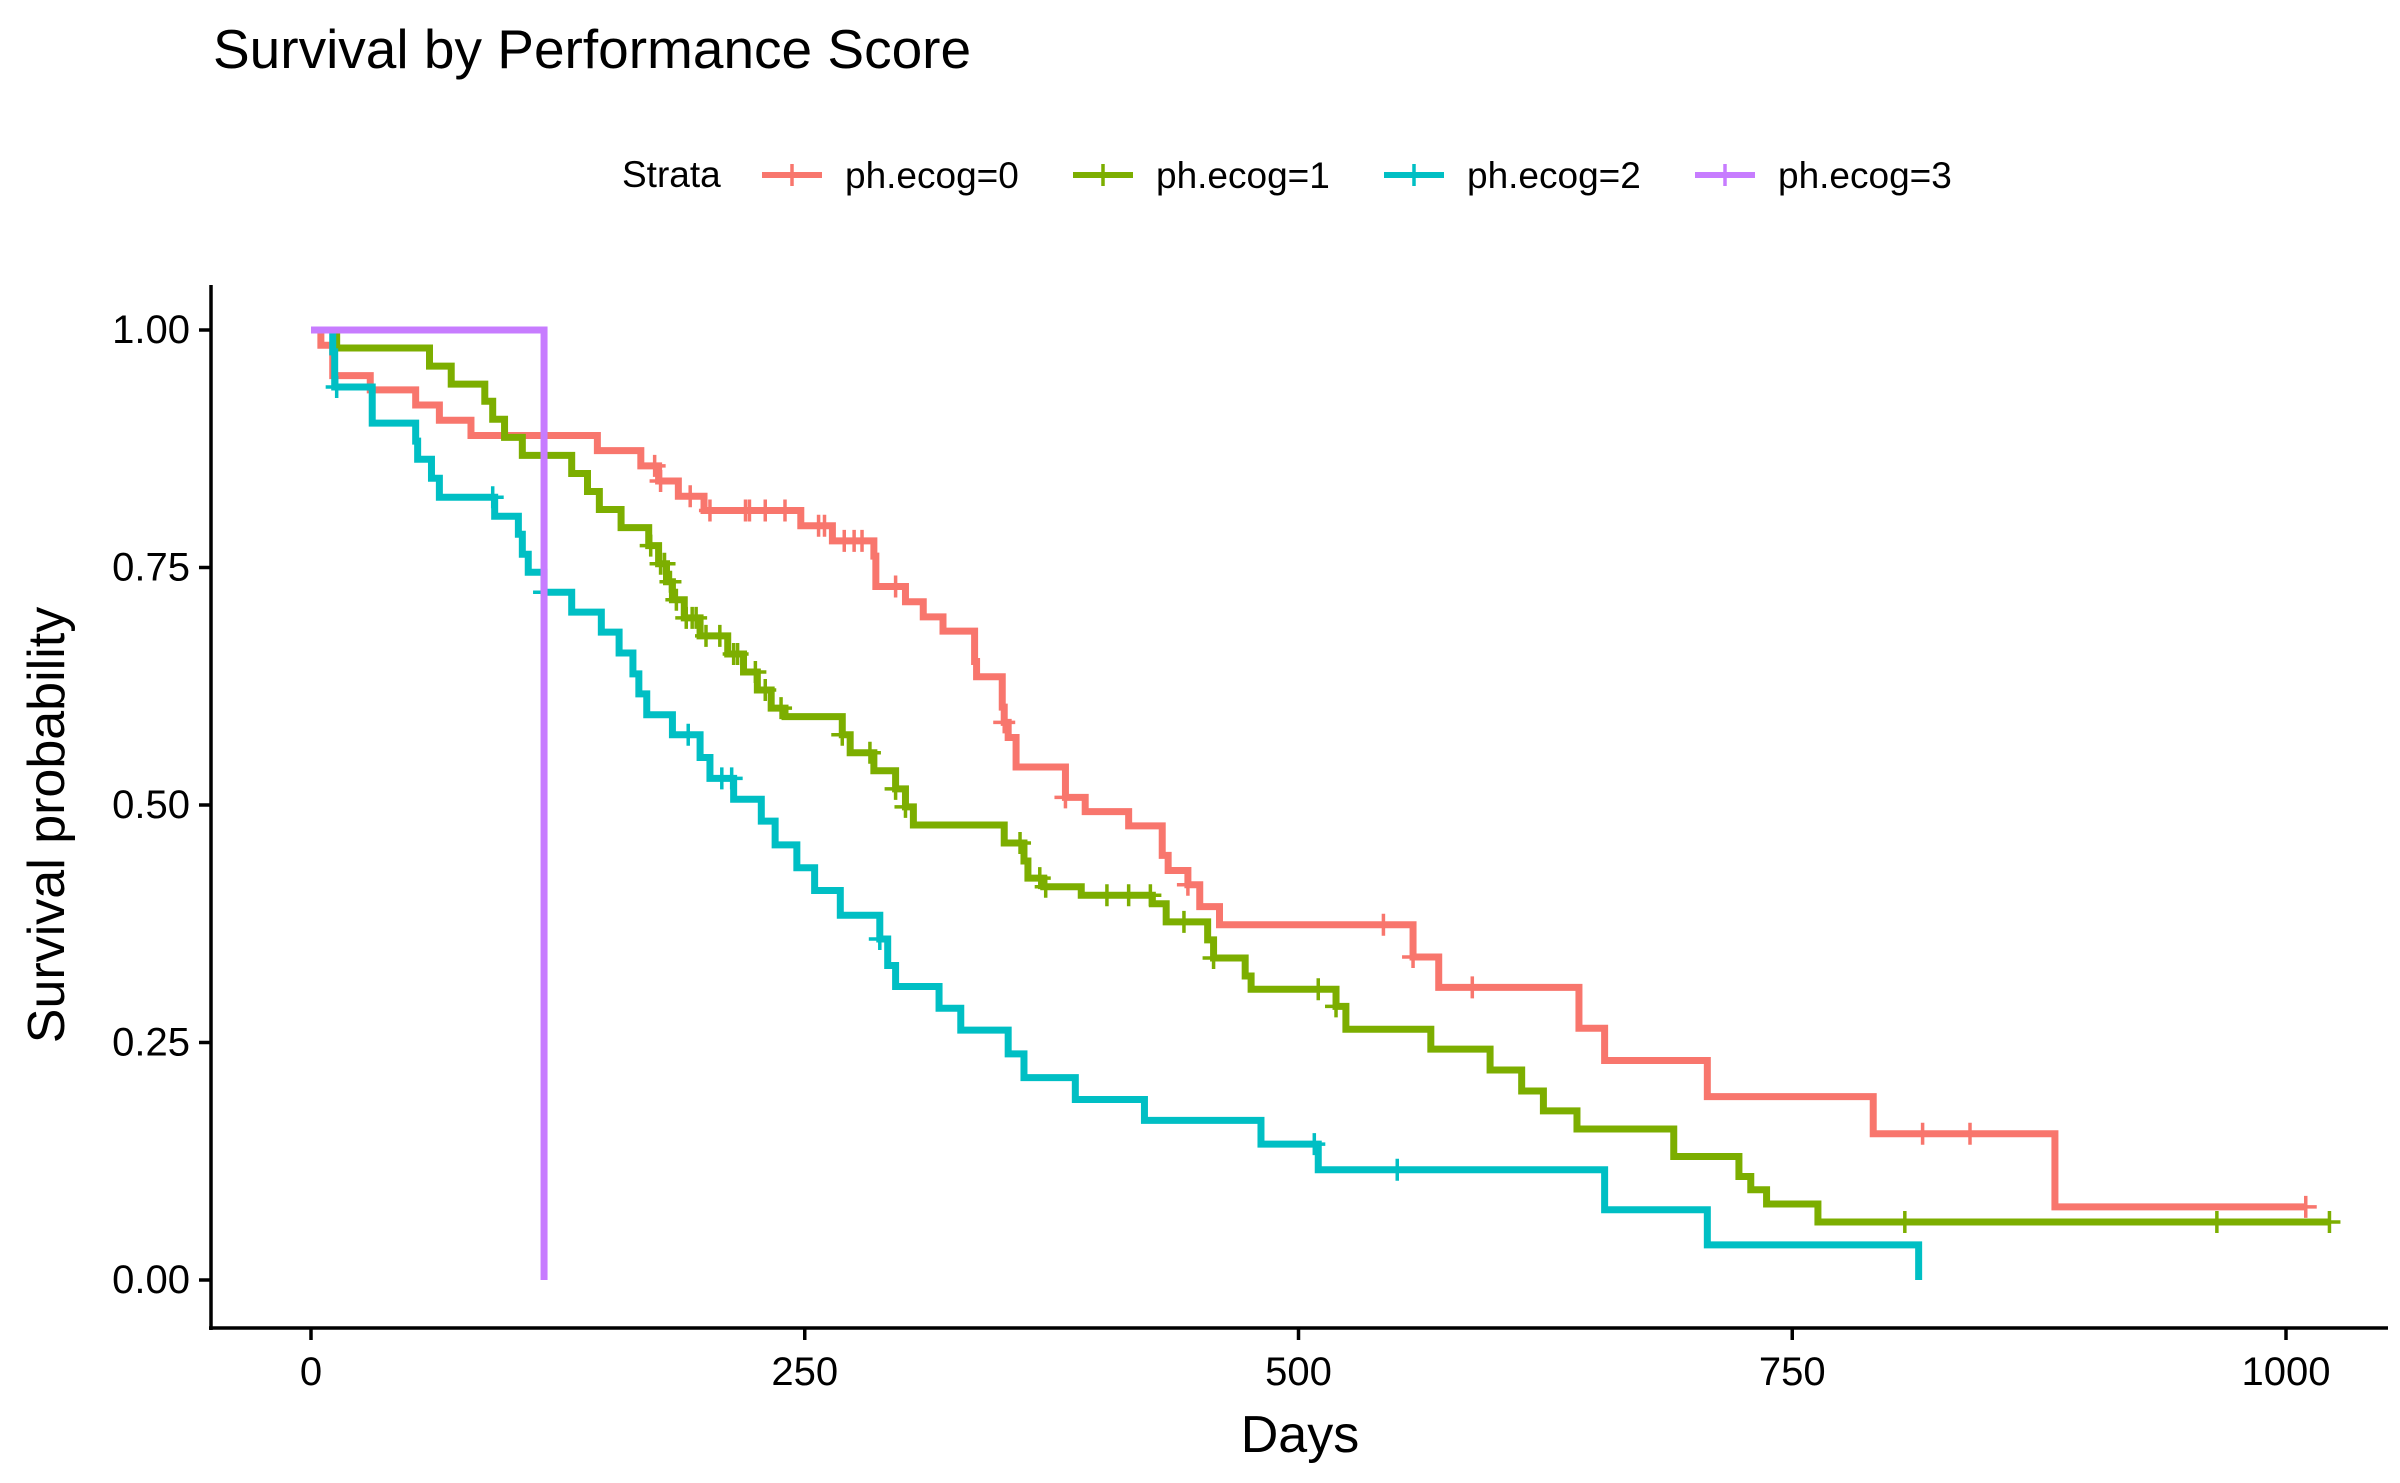 This screenshot has width=2400, height=1483. What do you see at coordinates (311, 1372) in the screenshot?
I see `x-tick-label: 0` at bounding box center [311, 1372].